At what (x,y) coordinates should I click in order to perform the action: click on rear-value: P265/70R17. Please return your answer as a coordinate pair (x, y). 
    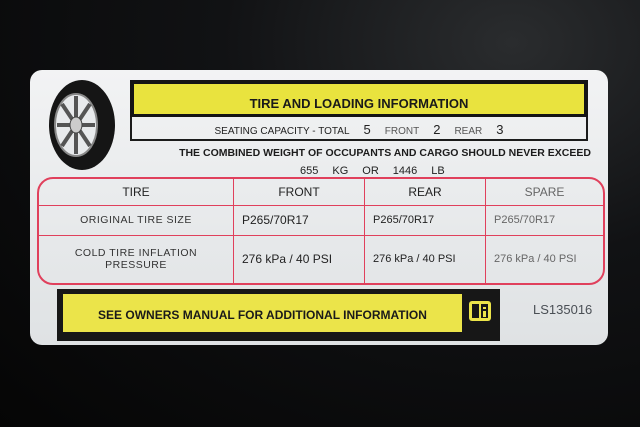
    Looking at the image, I should click on (425, 221).